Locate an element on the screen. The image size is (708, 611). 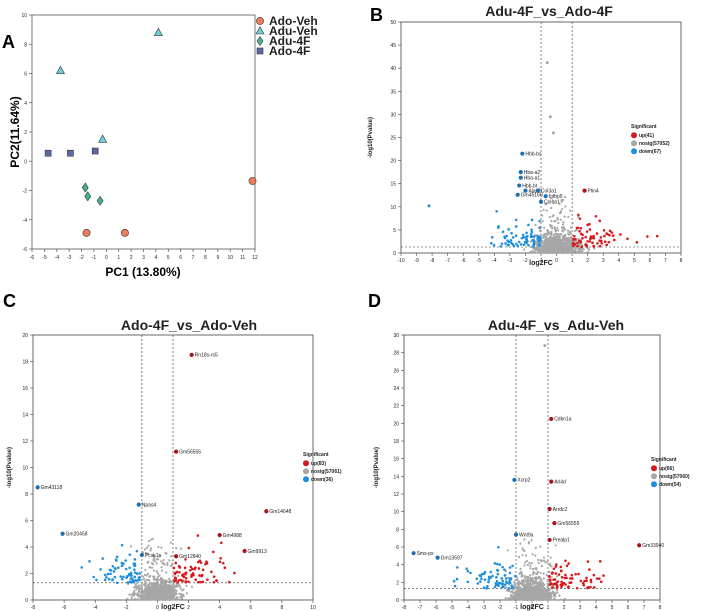
legend-label: down(54) is located at coordinates (670, 485).